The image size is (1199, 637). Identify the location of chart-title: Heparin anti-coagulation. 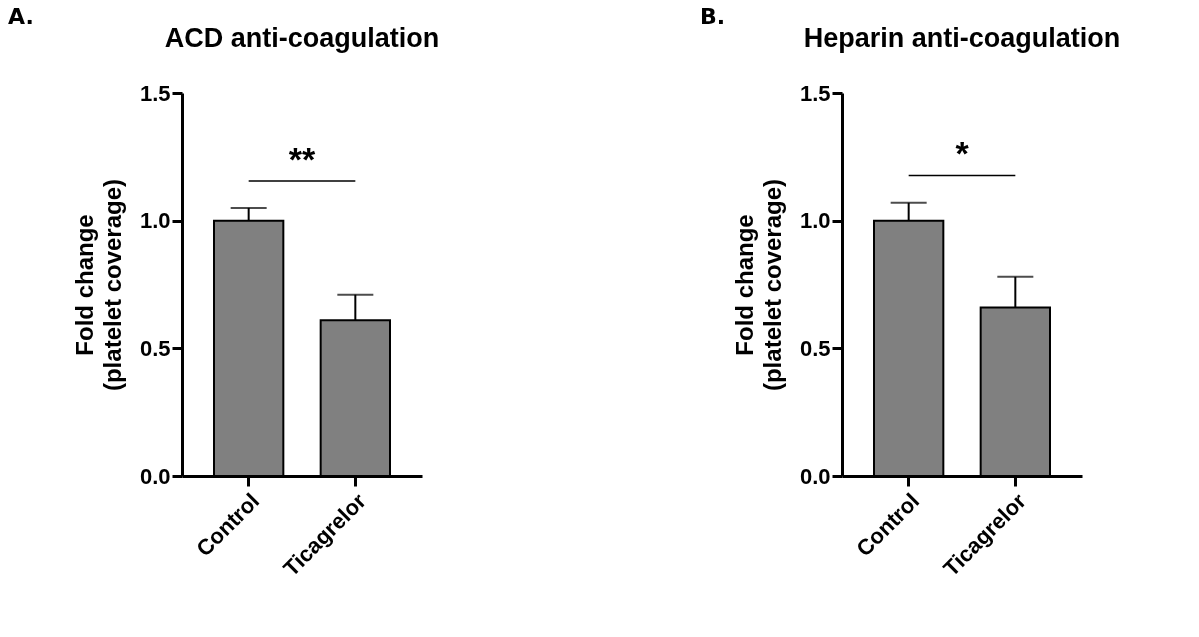
(962, 38).